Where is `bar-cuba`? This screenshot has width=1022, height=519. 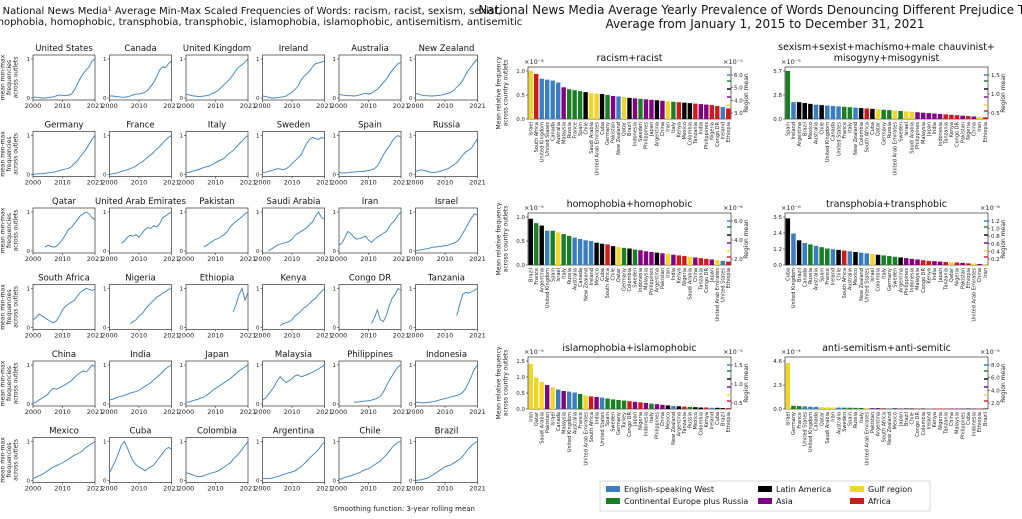
bar-cuba is located at coordinates (872, 113).